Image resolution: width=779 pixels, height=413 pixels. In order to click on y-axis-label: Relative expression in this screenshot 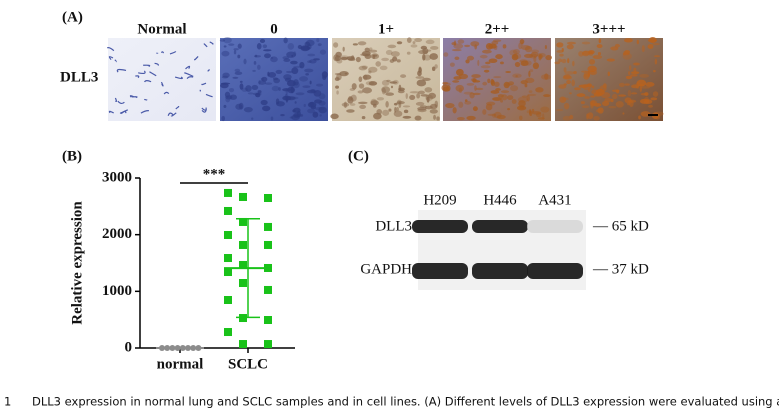, I will do `click(77, 263)`.